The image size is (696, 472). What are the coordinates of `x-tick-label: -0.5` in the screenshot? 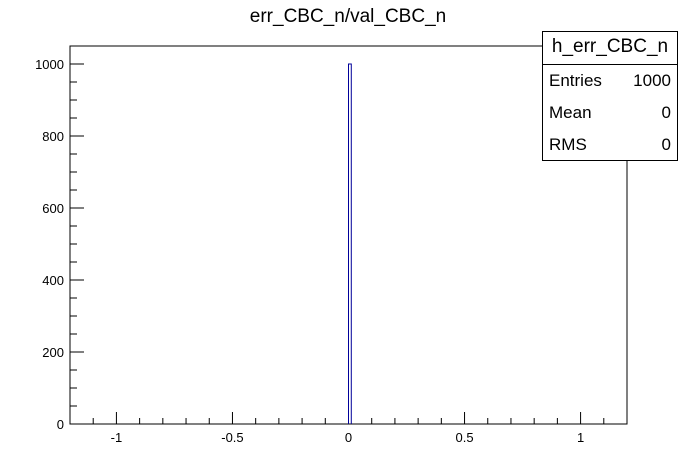 It's located at (232, 437).